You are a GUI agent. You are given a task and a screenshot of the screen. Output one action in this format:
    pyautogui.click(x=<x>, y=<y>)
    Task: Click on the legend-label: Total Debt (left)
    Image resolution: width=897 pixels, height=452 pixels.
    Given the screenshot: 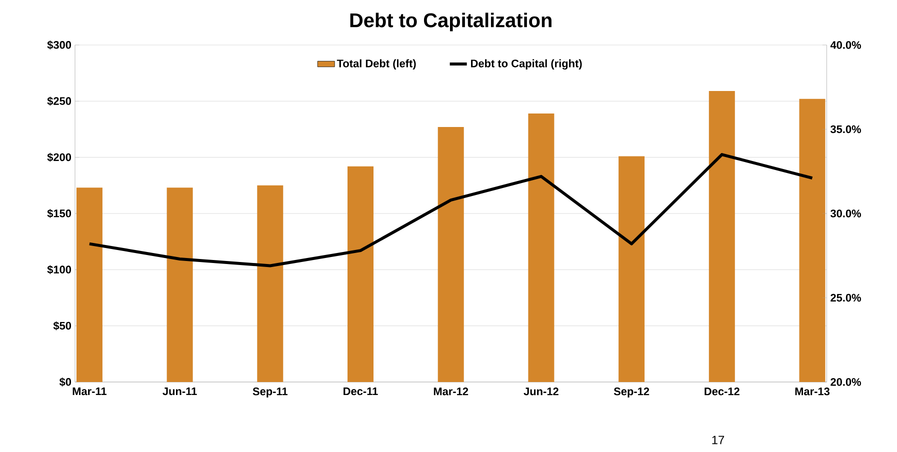 What is the action you would take?
    pyautogui.click(x=376, y=64)
    